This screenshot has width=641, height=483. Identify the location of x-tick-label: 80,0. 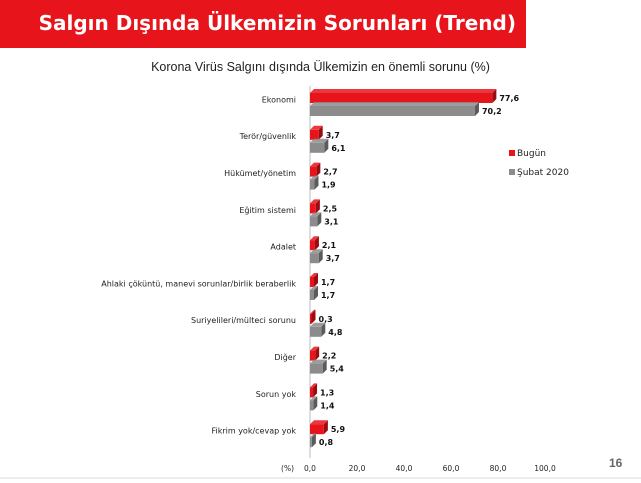
(498, 468).